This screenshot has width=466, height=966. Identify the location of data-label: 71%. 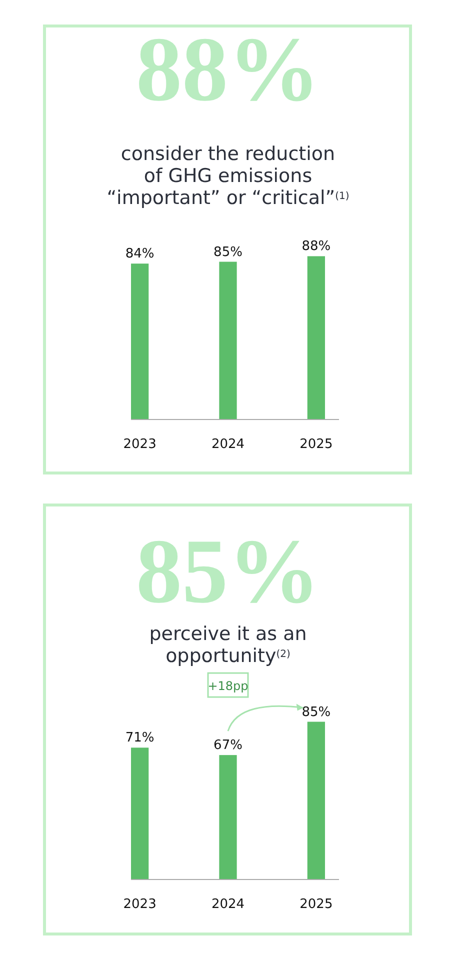
(139, 738).